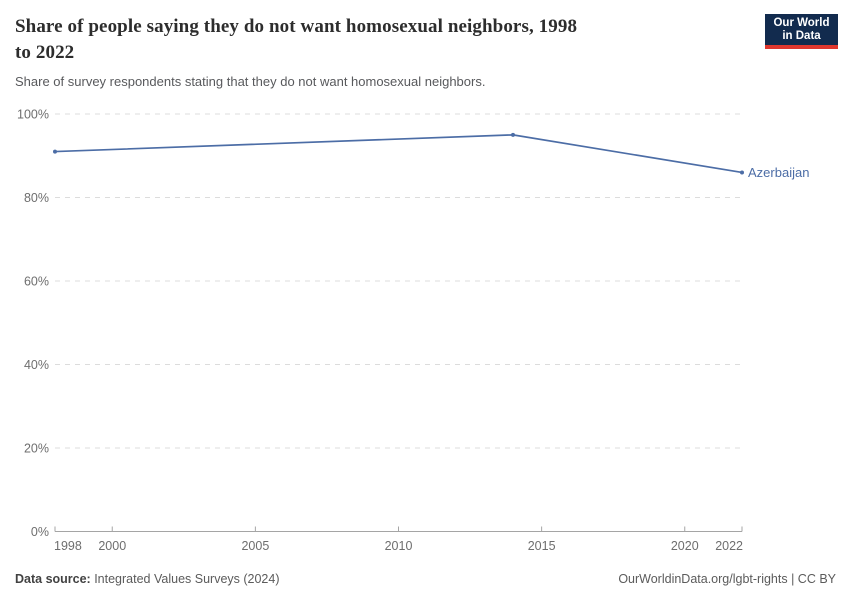 The height and width of the screenshot is (600, 850). Describe the element at coordinates (685, 546) in the screenshot. I see `x-axis-label: 2020` at that location.